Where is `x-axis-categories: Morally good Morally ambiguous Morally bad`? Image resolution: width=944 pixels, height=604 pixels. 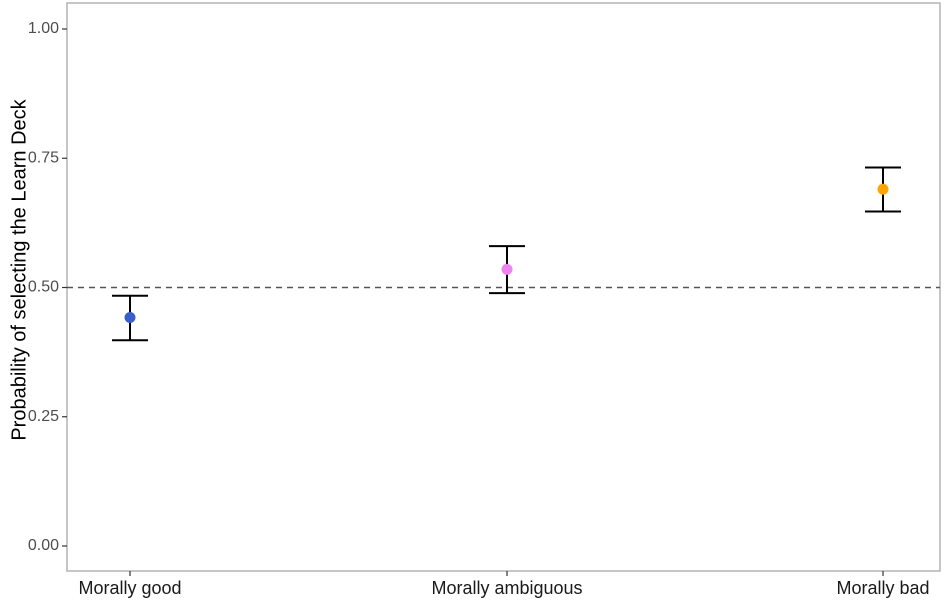
x-axis-categories: Morally good Morally ambiguous Morally bad is located at coordinates (504, 584).